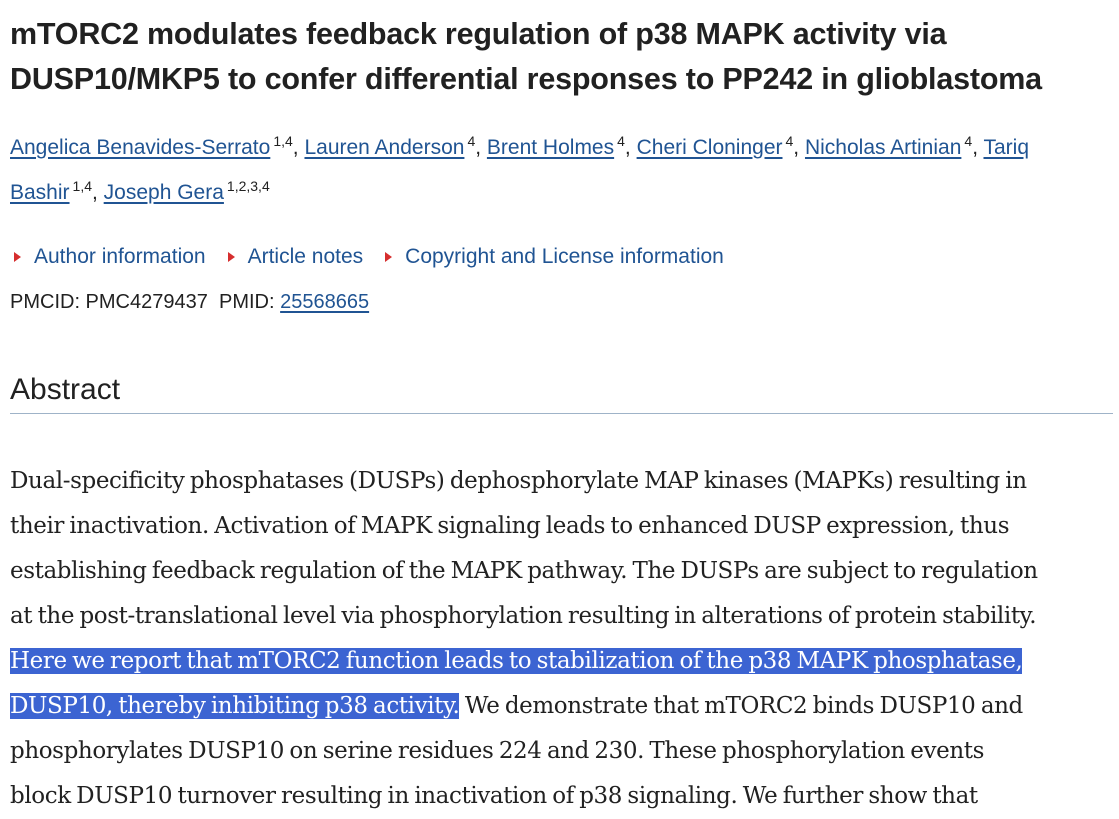  Describe the element at coordinates (305, 256) in the screenshot. I see `toggle-label: Article notes` at that location.